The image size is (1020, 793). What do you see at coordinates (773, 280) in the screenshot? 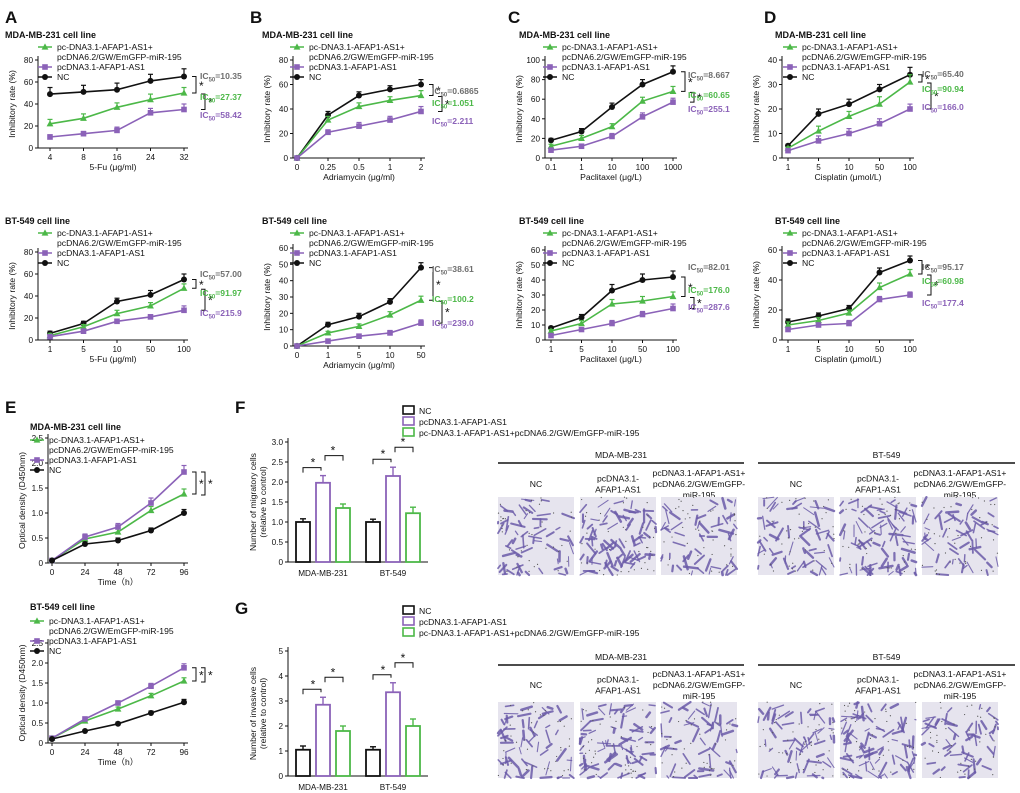
I see `y-tick-label: 40` at bounding box center [773, 280].